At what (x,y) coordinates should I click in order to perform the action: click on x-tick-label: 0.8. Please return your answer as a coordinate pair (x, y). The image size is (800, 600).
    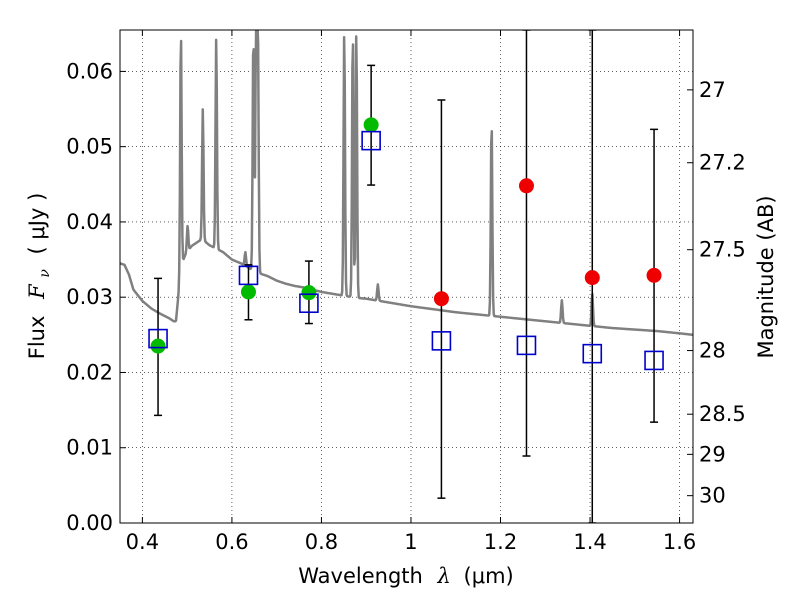
    Looking at the image, I should click on (321, 542).